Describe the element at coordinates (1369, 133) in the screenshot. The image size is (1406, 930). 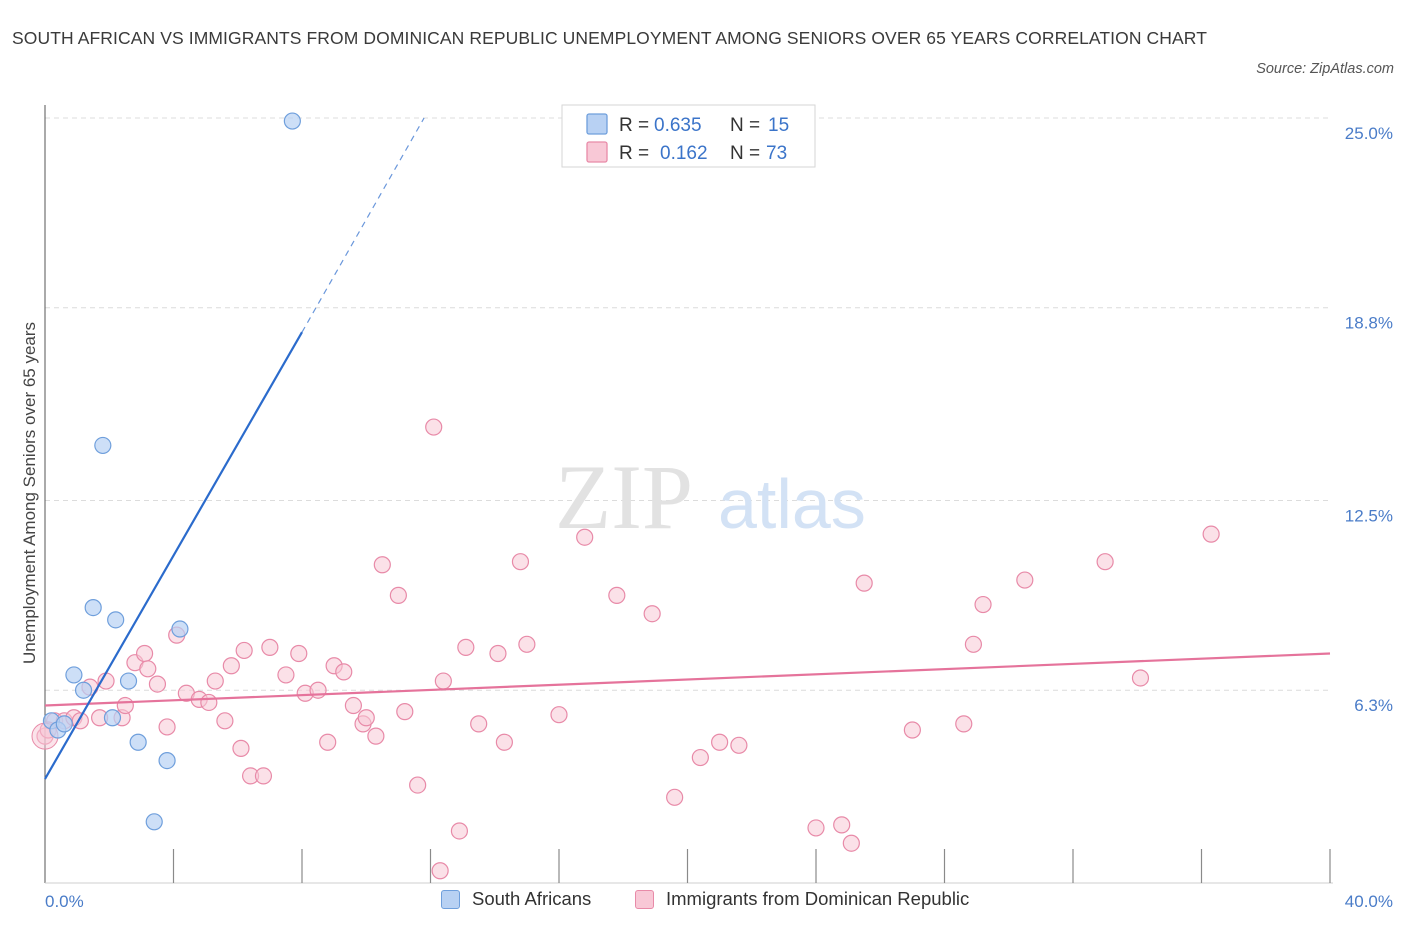
I see `y-tick-label: 25.0%` at that location.